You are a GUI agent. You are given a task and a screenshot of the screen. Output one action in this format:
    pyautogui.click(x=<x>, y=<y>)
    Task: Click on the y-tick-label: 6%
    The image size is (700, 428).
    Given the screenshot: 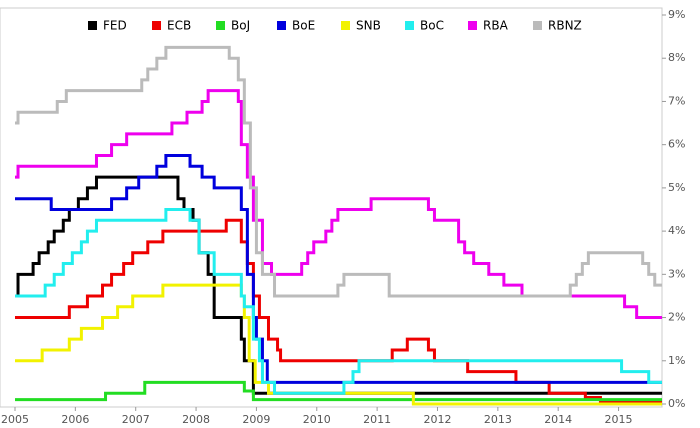 What is the action you would take?
    pyautogui.click(x=676, y=144)
    